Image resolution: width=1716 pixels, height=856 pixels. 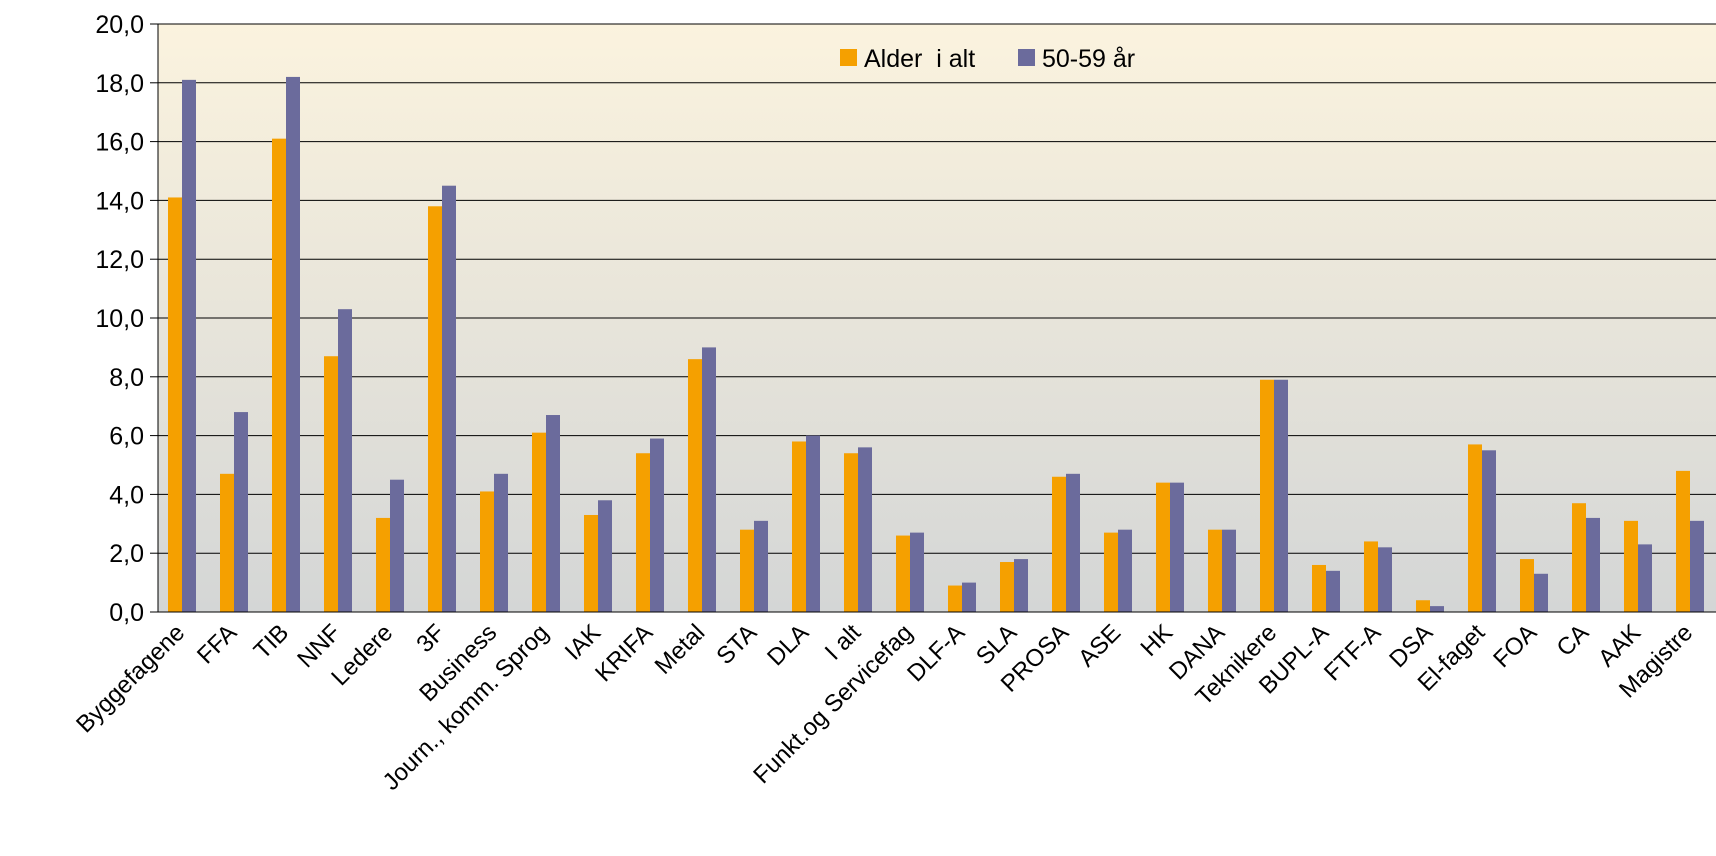 What do you see at coordinates (1573, 640) in the screenshot?
I see `x-tick-label: CA` at bounding box center [1573, 640].